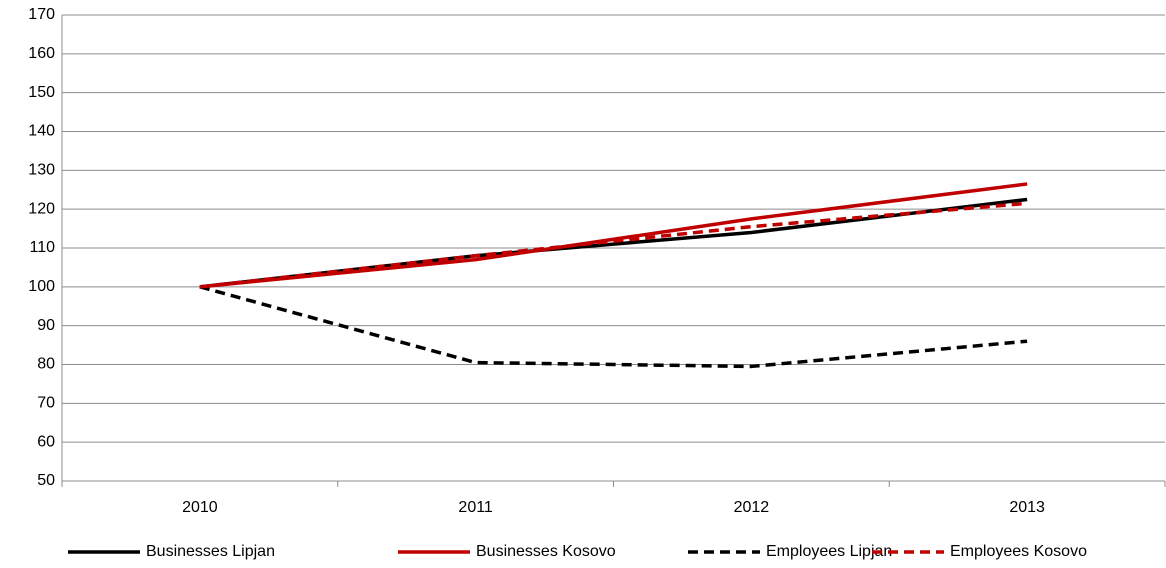 This screenshot has width=1166, height=568. I want to click on x-tick-label: 2010, so click(200, 507).